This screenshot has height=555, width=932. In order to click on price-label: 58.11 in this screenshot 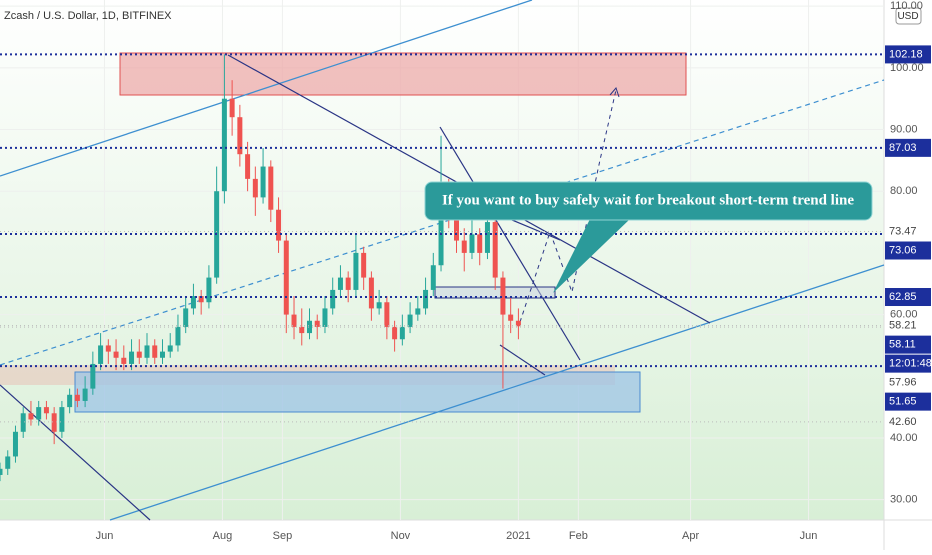, I will do `click(902, 345)`.